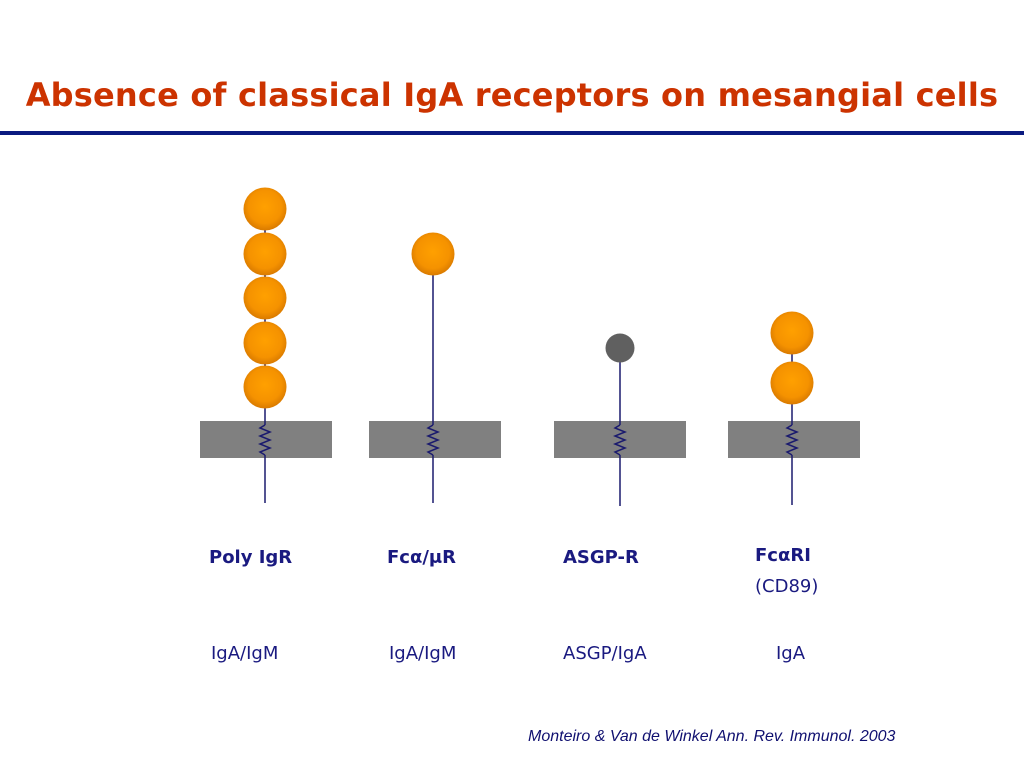 The image size is (1024, 768). What do you see at coordinates (783, 555) in the screenshot?
I see `receptor-label-fcari: FcαRI` at bounding box center [783, 555].